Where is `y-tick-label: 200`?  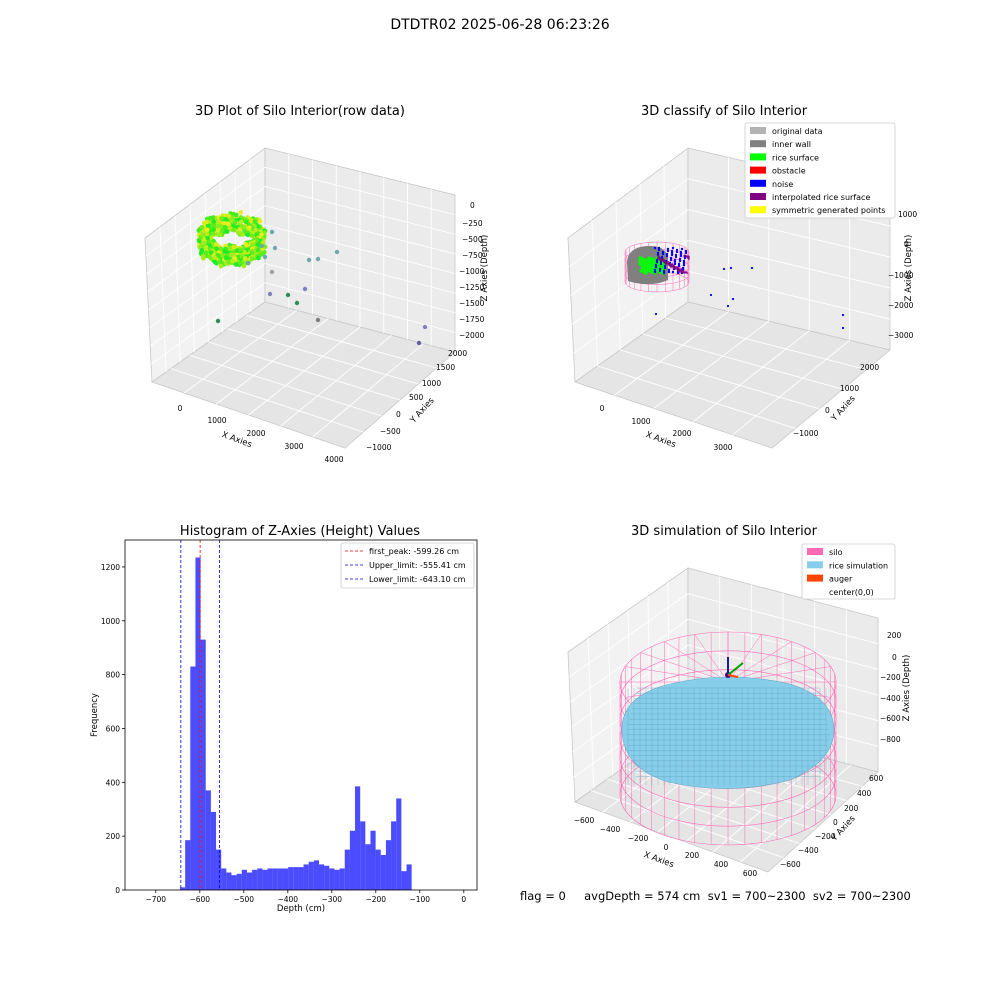
y-tick-label: 200 is located at coordinates (113, 836).